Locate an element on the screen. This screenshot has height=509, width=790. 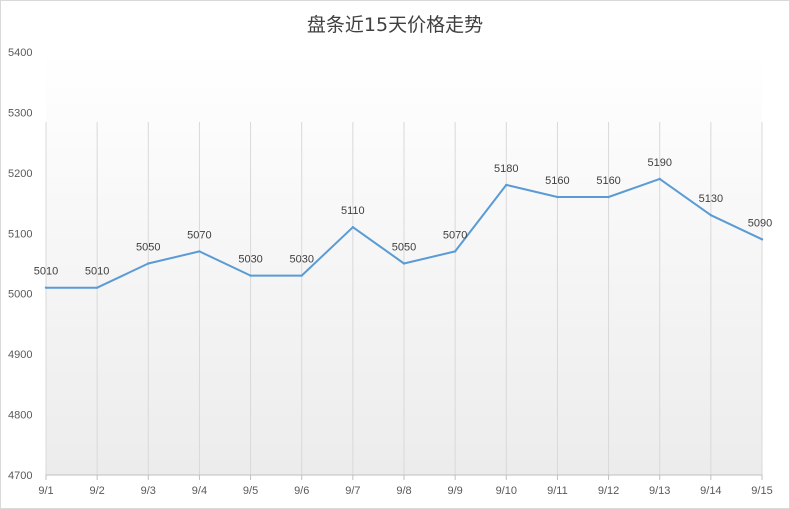
y-tick-label: 5100 is located at coordinates (20, 234).